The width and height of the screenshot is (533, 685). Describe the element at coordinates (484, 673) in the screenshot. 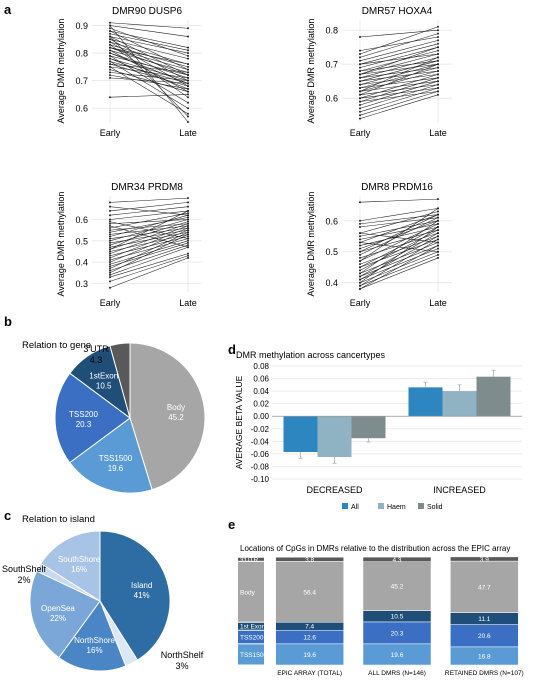

I see `x-tick-label: RETAINED DMRS (N=107)` at that location.